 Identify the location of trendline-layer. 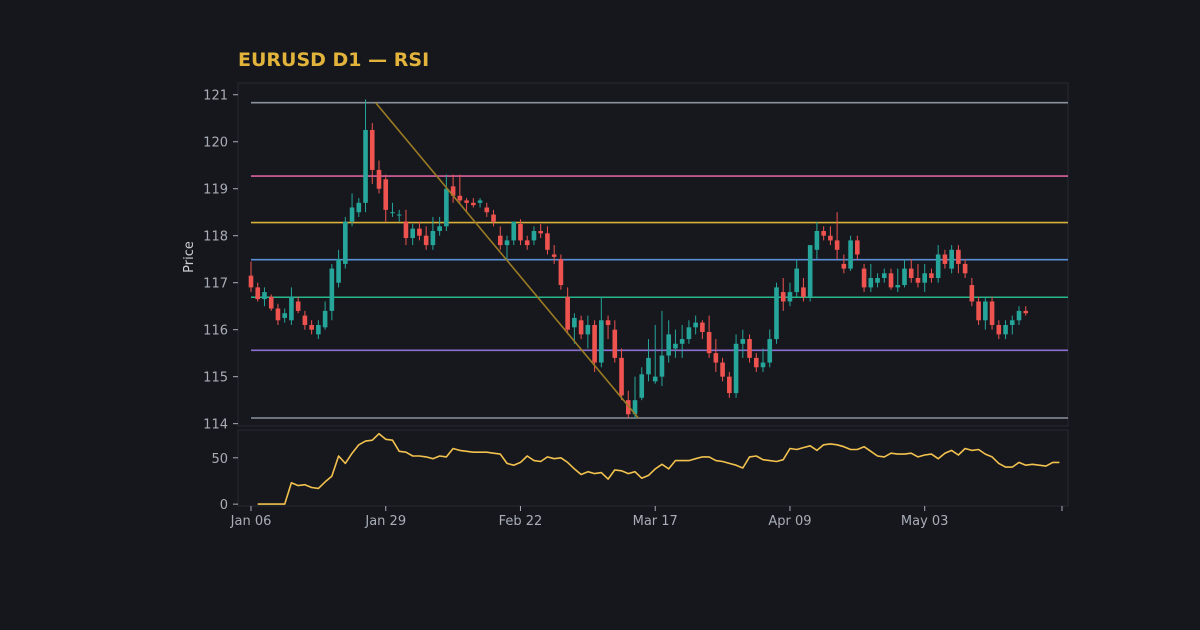
(507, 260).